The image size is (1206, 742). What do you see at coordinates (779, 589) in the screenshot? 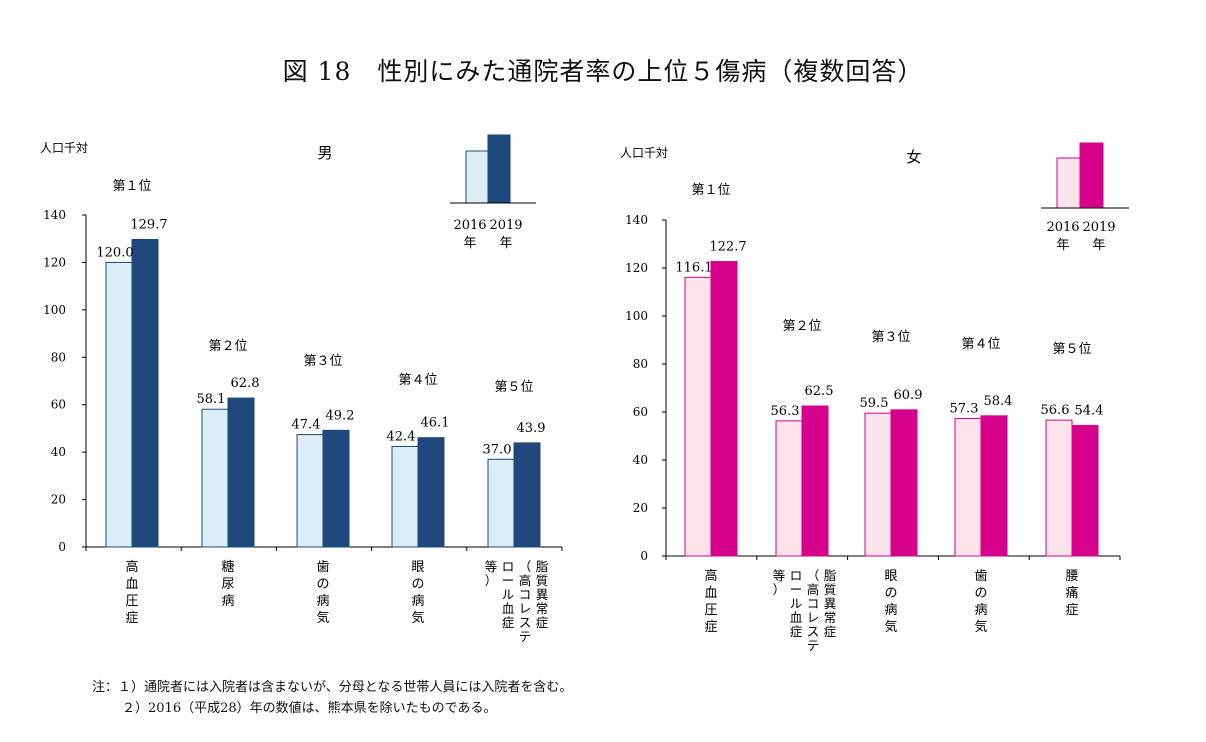
I see `female-category-label: ）` at bounding box center [779, 589].